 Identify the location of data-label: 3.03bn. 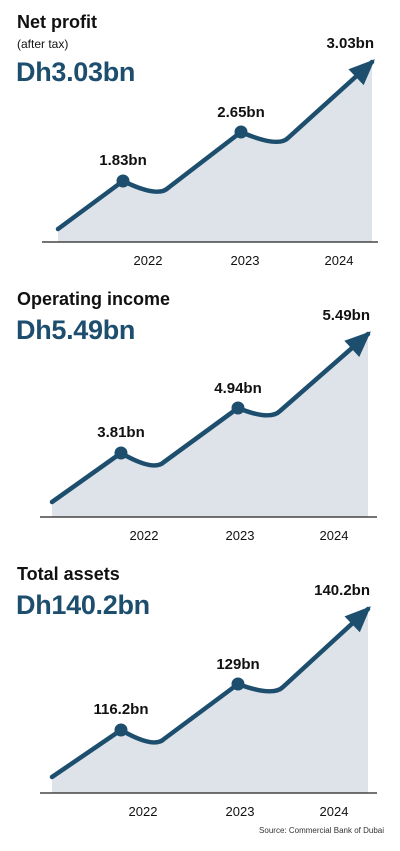
(350, 43).